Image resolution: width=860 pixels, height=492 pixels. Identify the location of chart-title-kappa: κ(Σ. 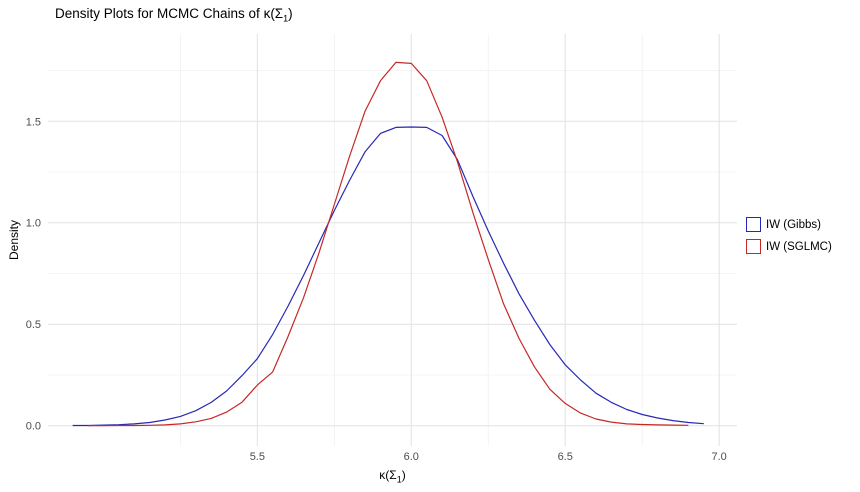
(273, 13).